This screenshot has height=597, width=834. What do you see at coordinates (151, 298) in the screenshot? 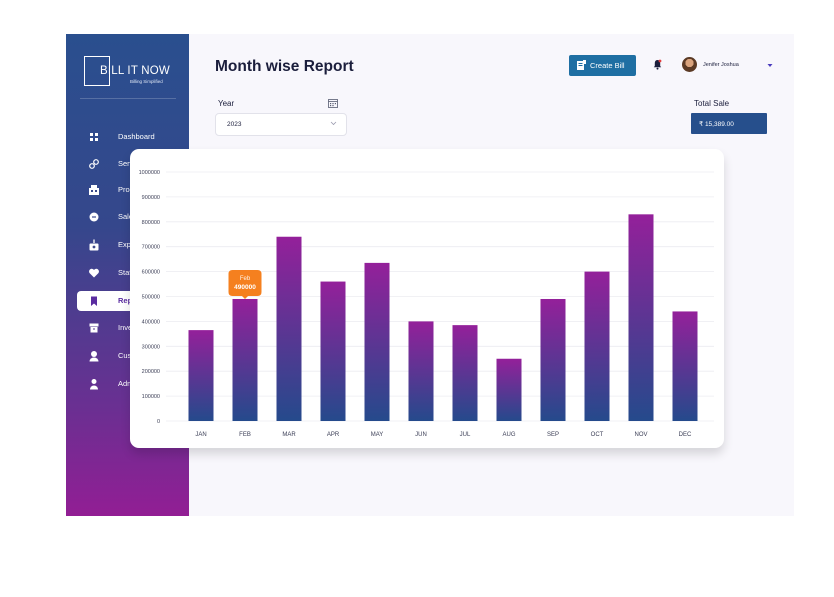
I see `y-tick-label: 500000` at bounding box center [151, 298].